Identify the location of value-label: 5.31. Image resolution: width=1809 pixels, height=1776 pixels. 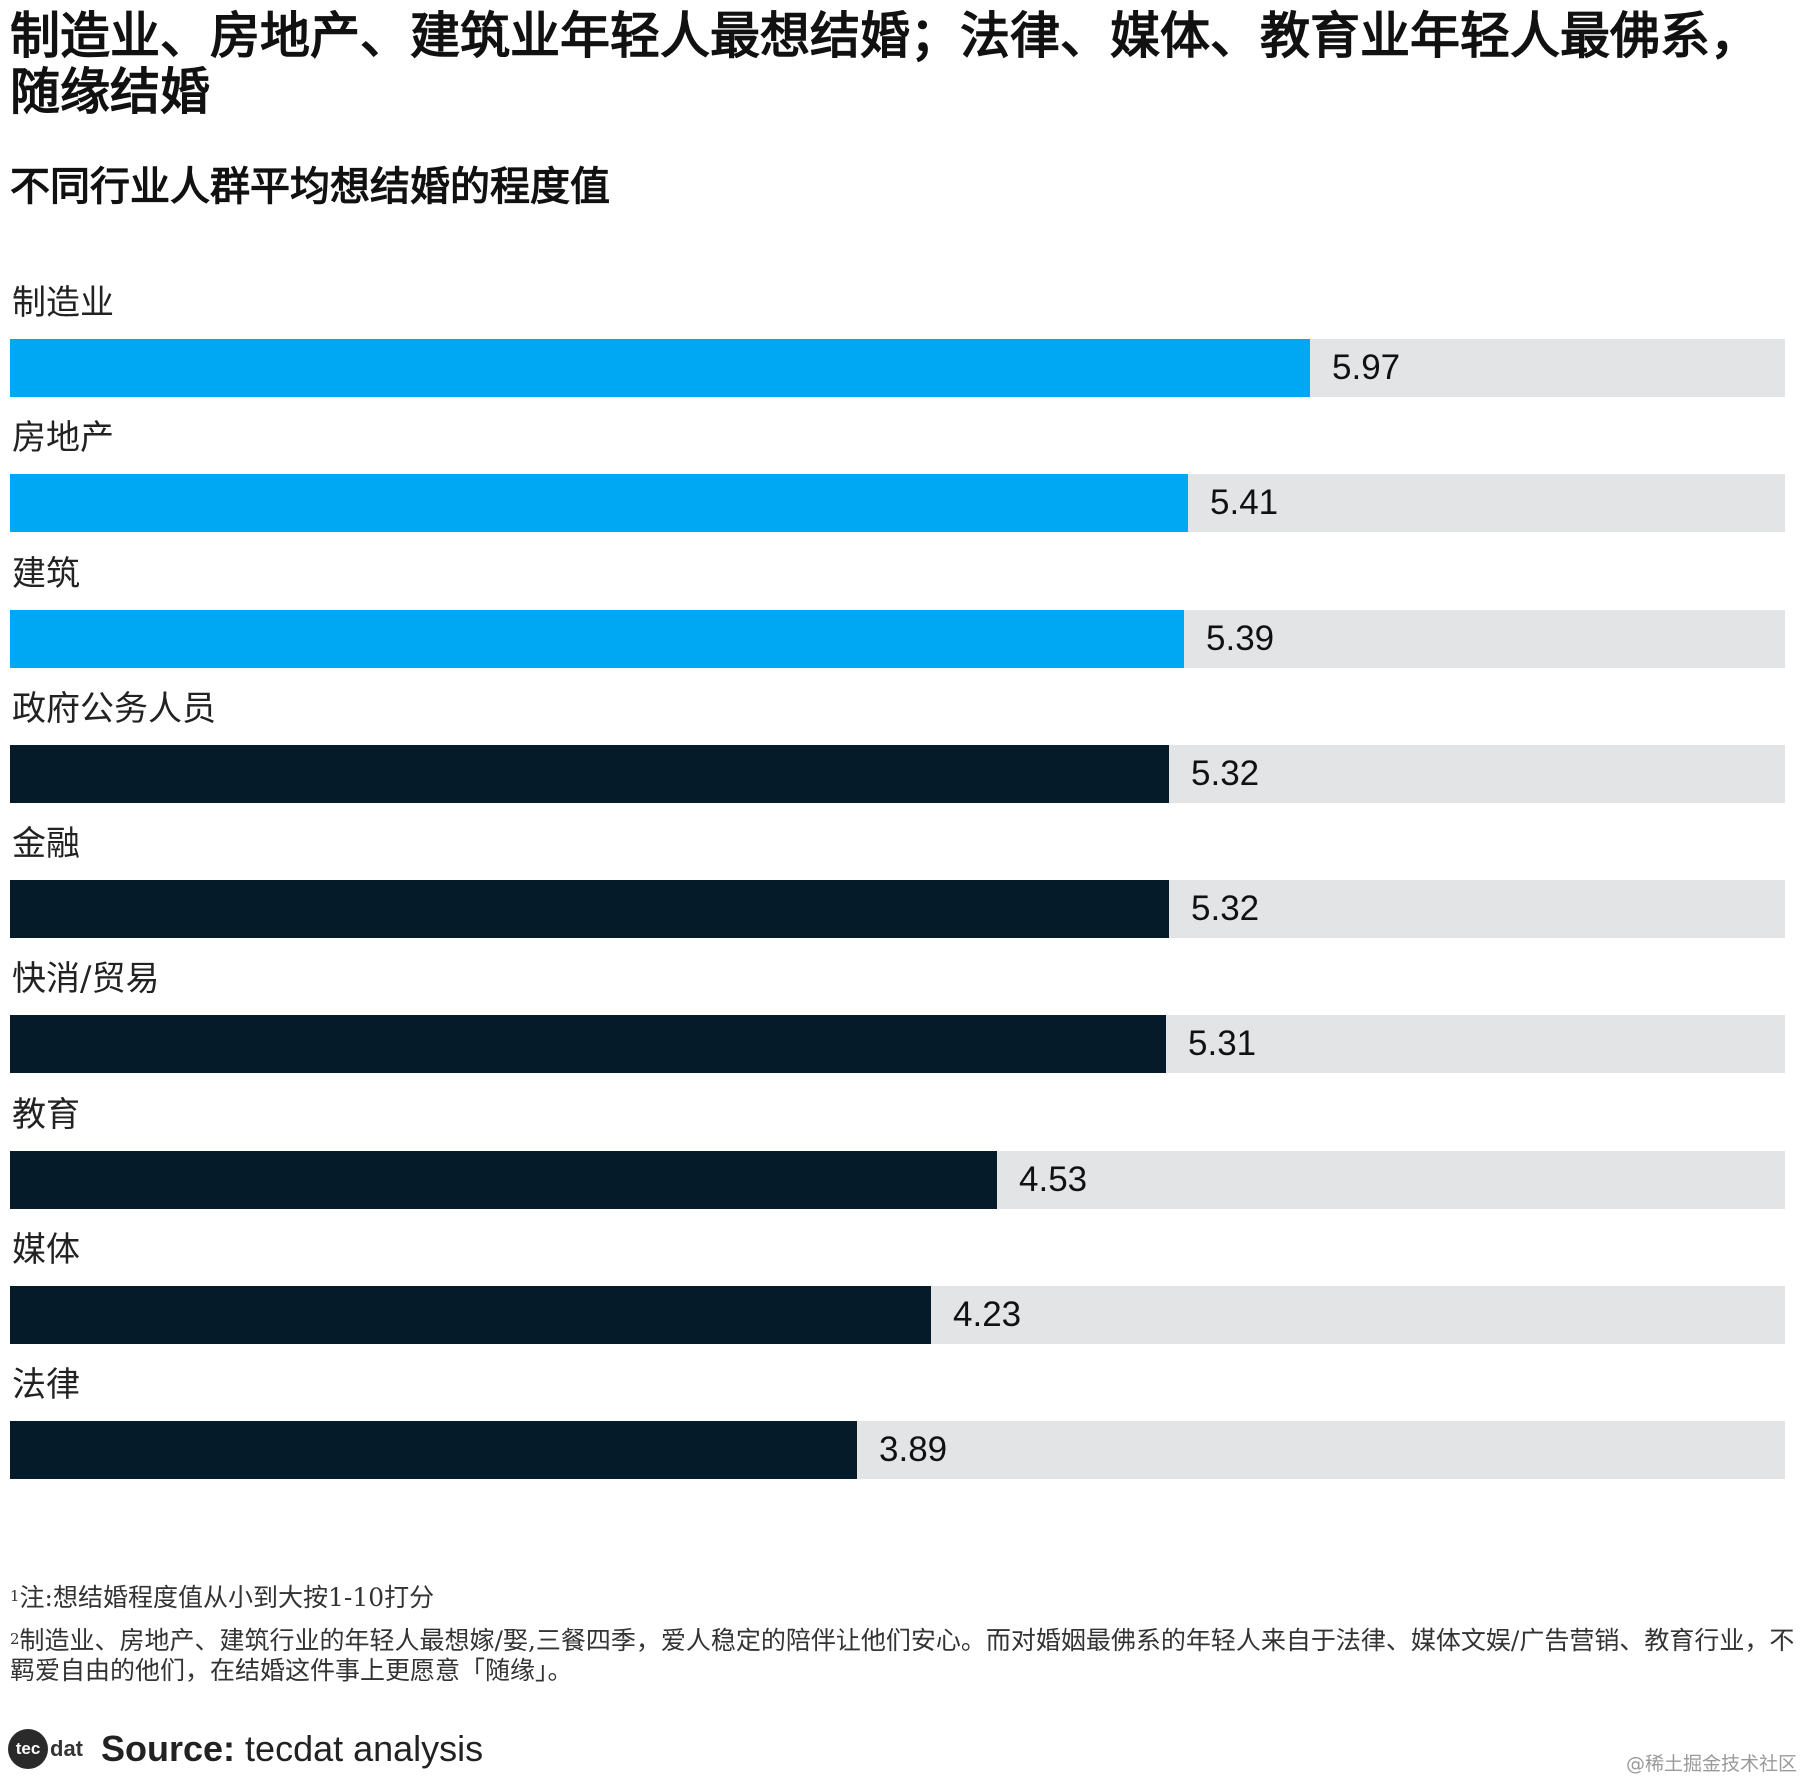
(1222, 1043).